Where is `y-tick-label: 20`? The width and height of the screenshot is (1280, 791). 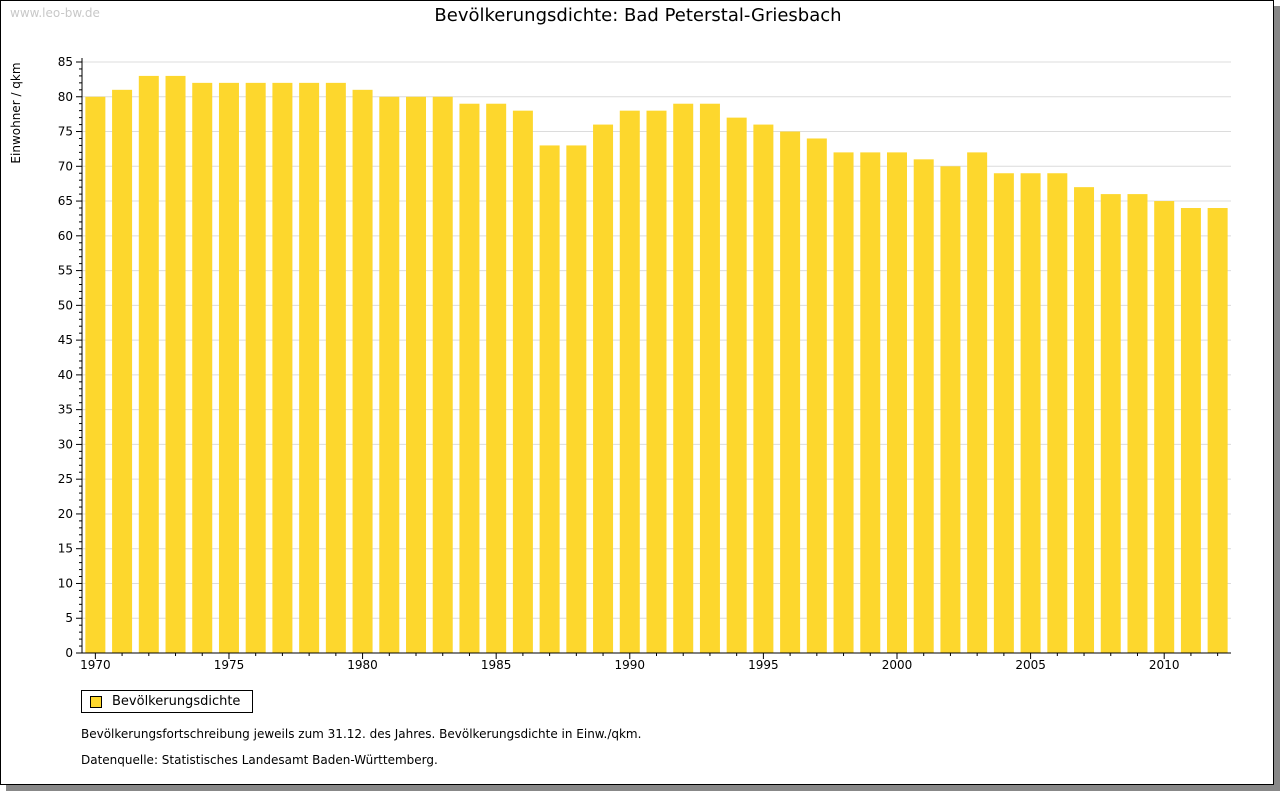
y-tick-label: 20 is located at coordinates (65, 514).